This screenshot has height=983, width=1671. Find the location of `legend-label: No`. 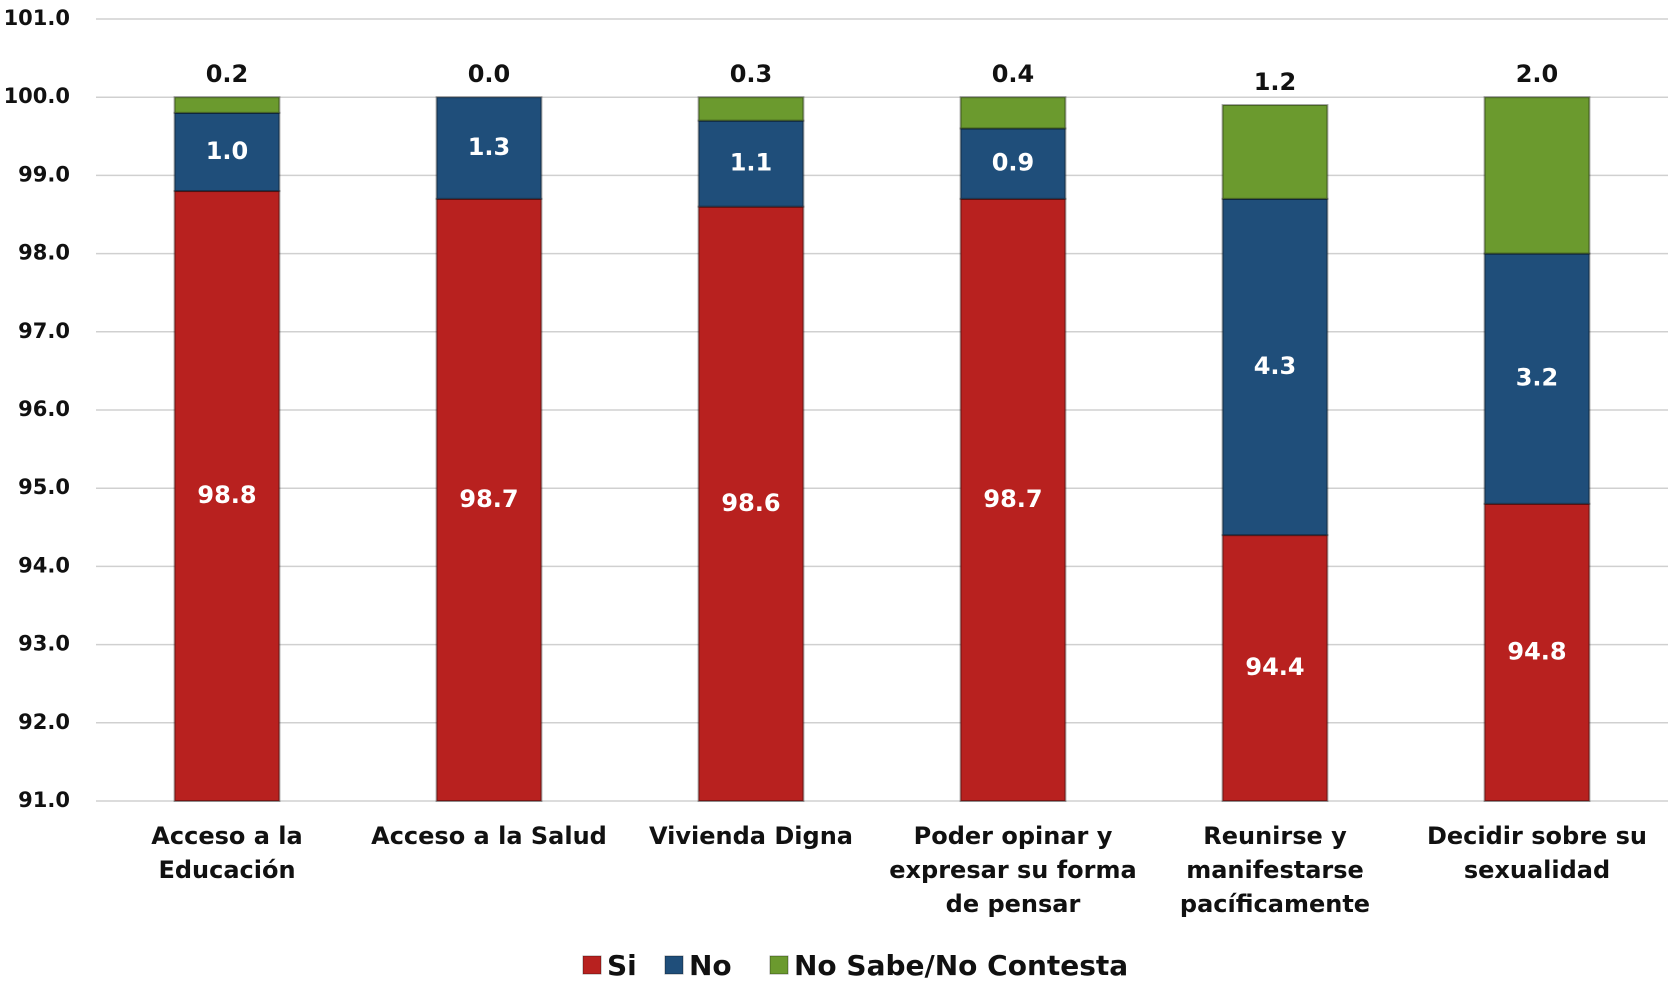

legend-label: No is located at coordinates (710, 965).